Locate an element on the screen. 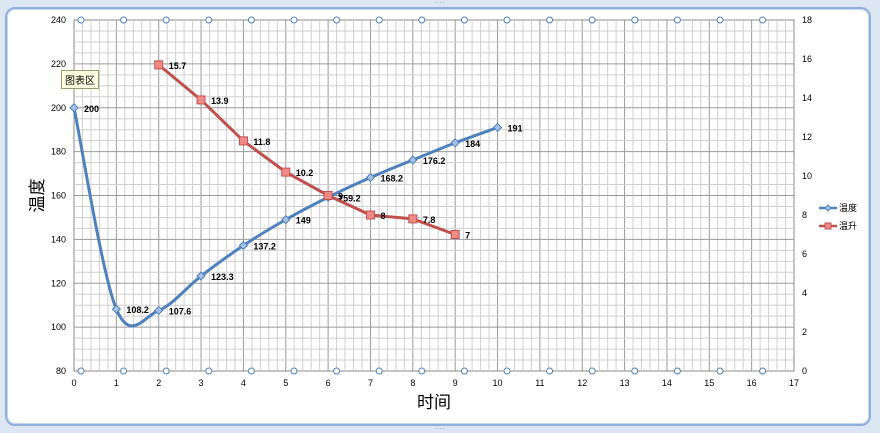  x-tick-label: 10 is located at coordinates (498, 383).